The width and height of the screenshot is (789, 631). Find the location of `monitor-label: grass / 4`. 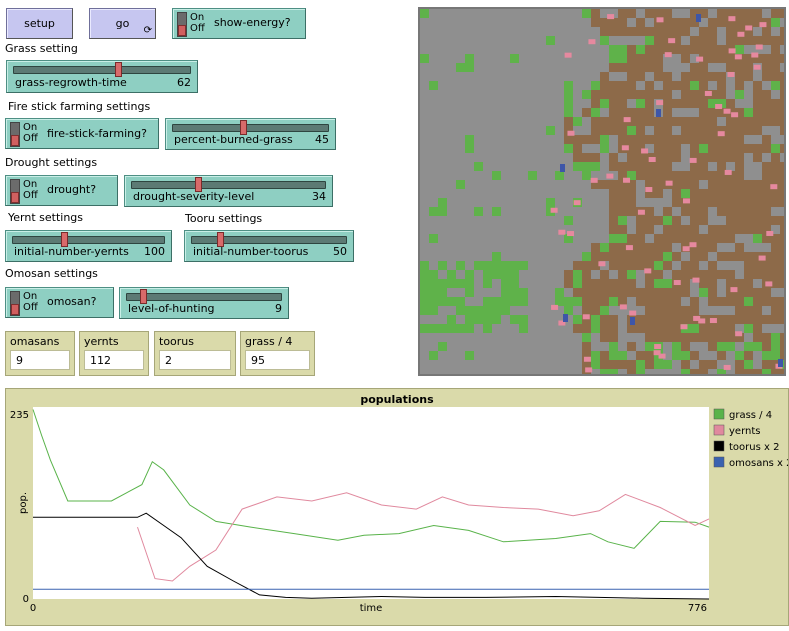

monitor-label: grass / 4 is located at coordinates (269, 341).